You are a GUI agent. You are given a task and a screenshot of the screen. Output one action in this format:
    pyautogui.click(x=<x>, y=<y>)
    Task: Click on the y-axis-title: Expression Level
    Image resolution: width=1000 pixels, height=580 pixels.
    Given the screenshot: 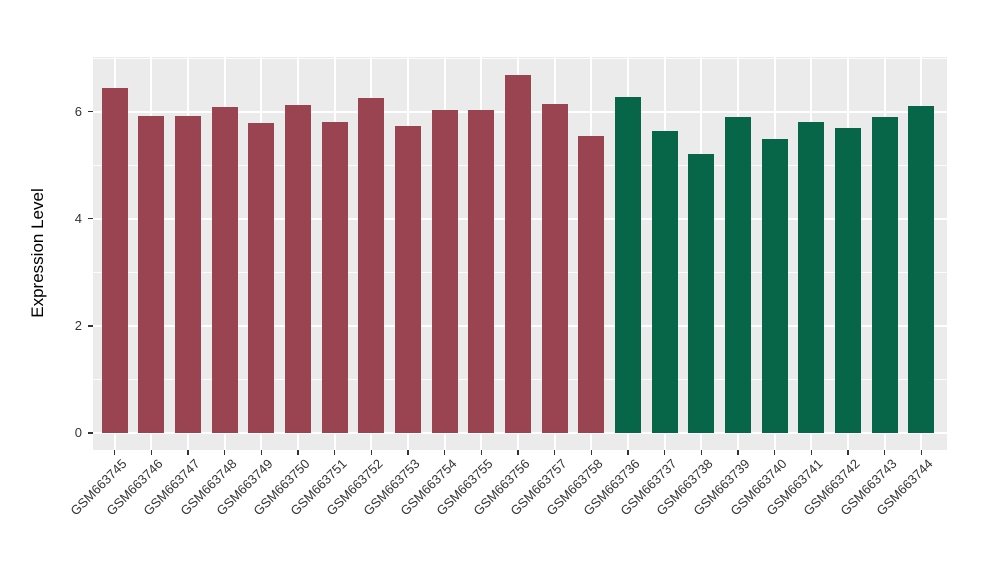 What is the action you would take?
    pyautogui.click(x=37, y=253)
    